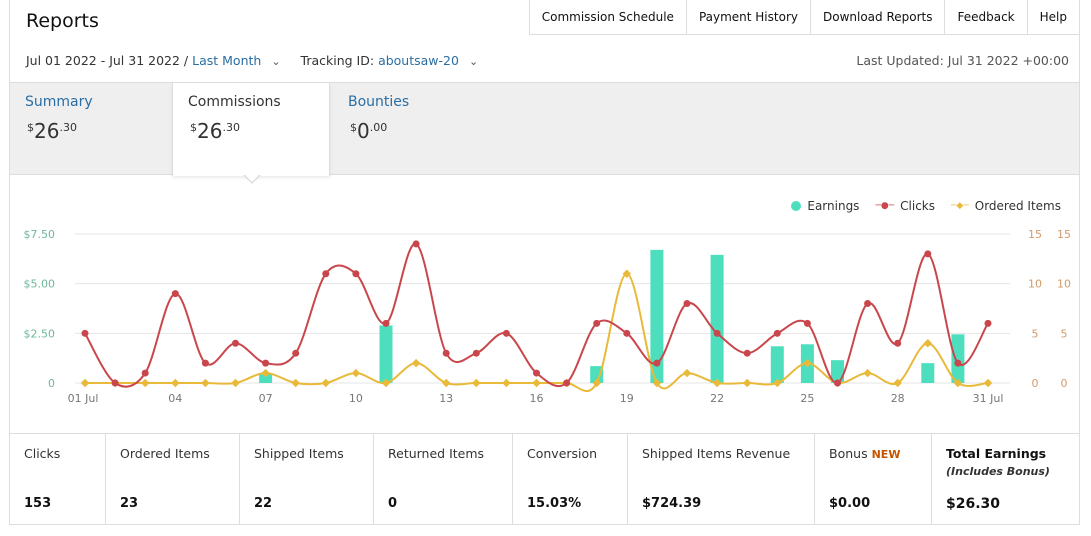 The height and width of the screenshot is (536, 1091). Describe the element at coordinates (988, 398) in the screenshot. I see `x-tick-label: 31 Jul` at that location.